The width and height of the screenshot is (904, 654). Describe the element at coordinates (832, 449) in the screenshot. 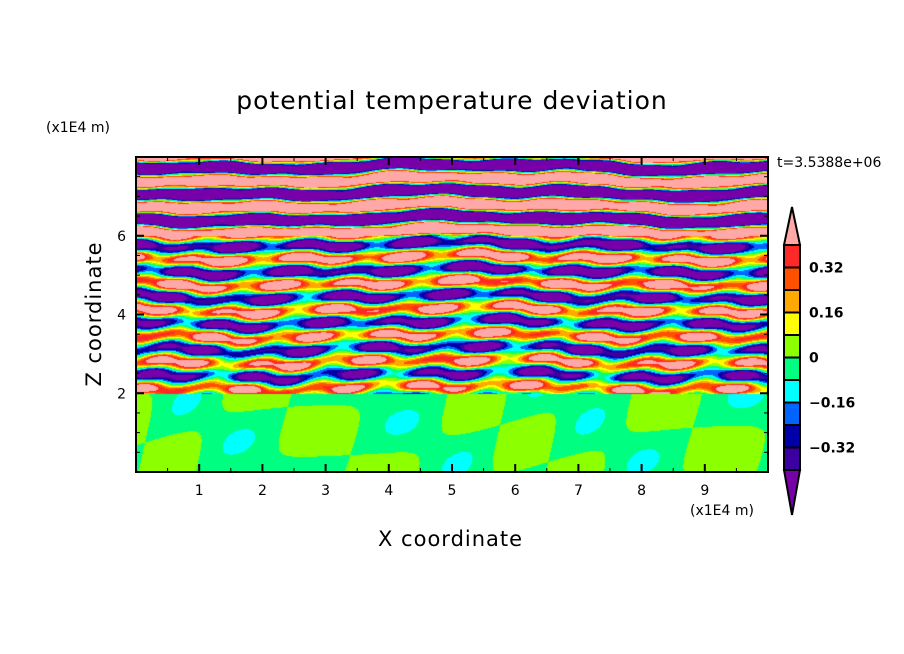

I see `colorbar-label: −0.32` at that location.